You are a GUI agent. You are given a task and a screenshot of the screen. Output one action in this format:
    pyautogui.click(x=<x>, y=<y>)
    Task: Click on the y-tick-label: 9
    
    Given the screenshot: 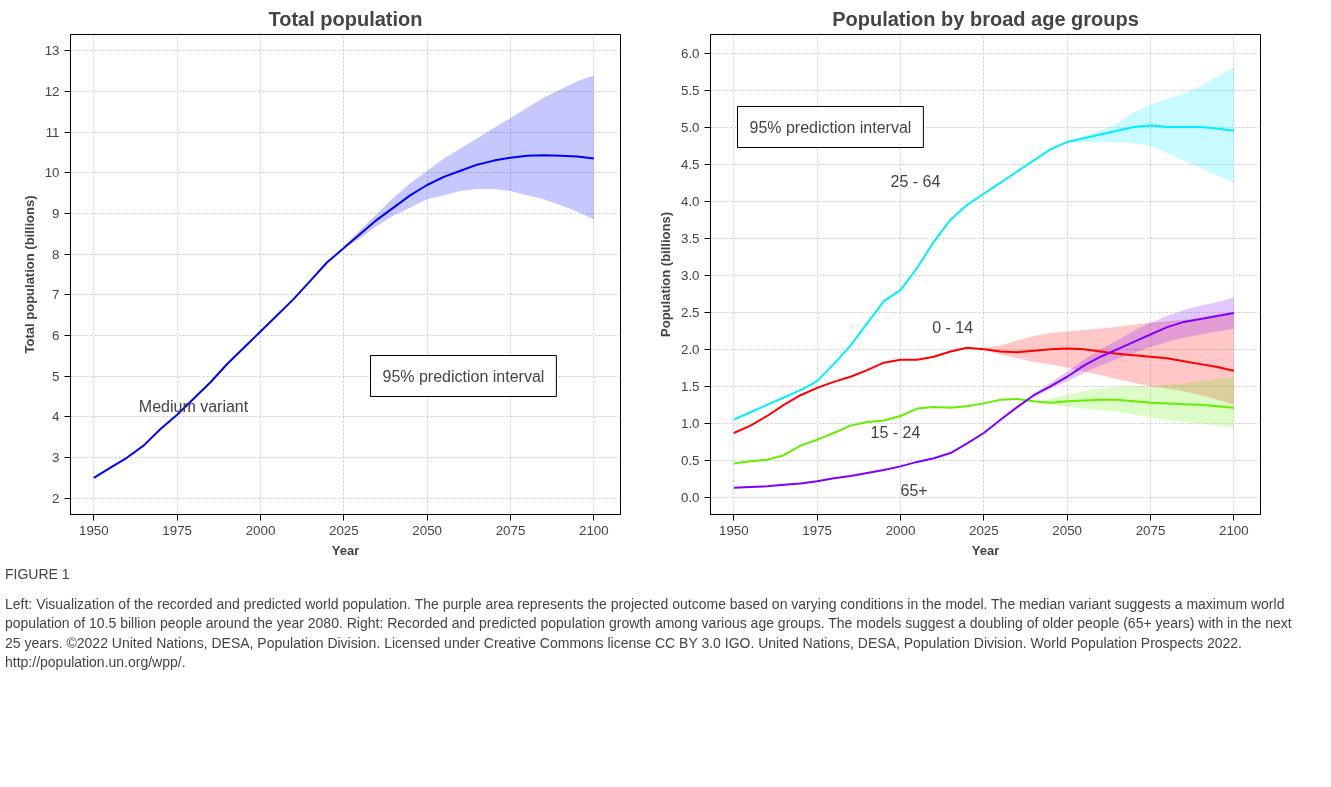 What is the action you would take?
    pyautogui.click(x=56, y=213)
    